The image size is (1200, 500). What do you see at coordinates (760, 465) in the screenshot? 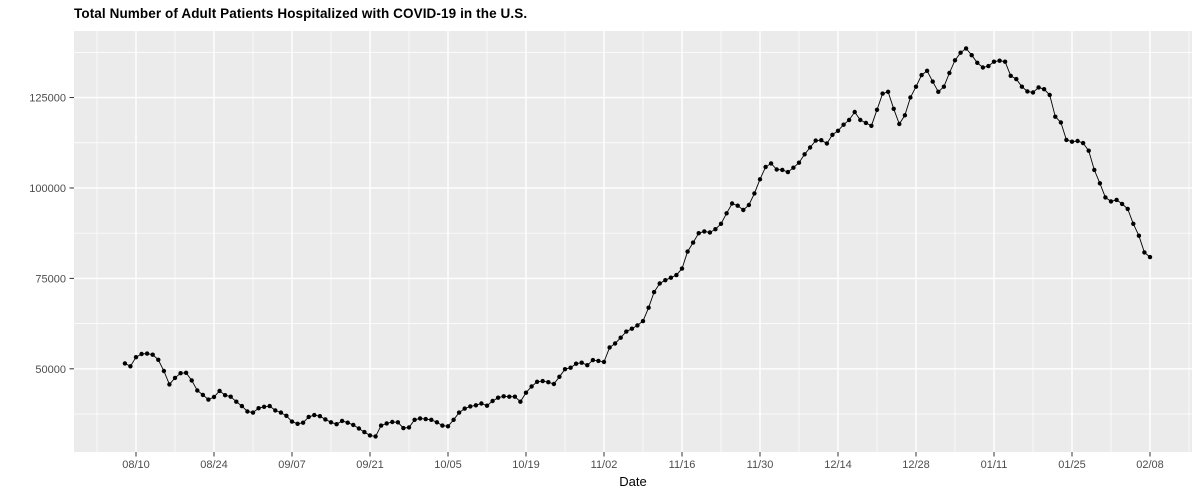
I see `x-tick-label: 11/30` at bounding box center [760, 465].